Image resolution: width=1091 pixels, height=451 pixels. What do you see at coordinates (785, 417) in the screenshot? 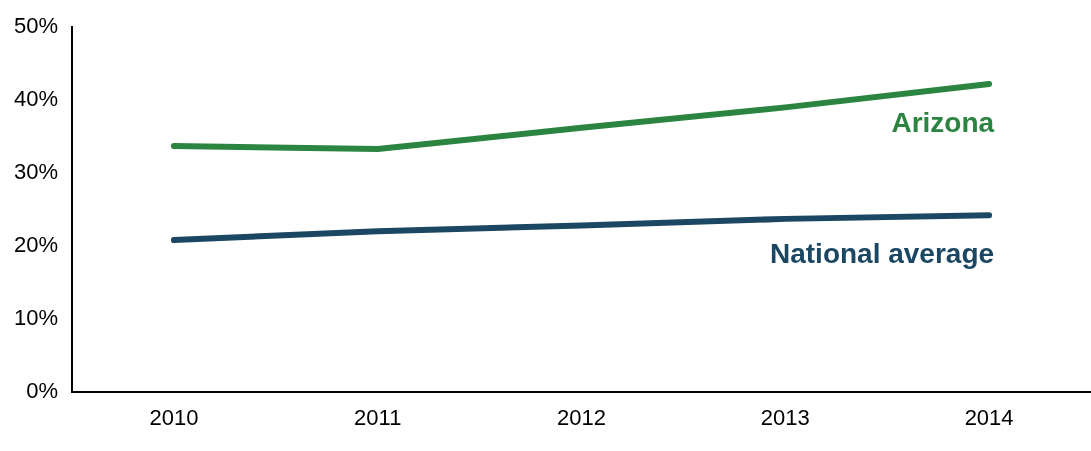
I see `x-tick-label: 2013` at bounding box center [785, 417].